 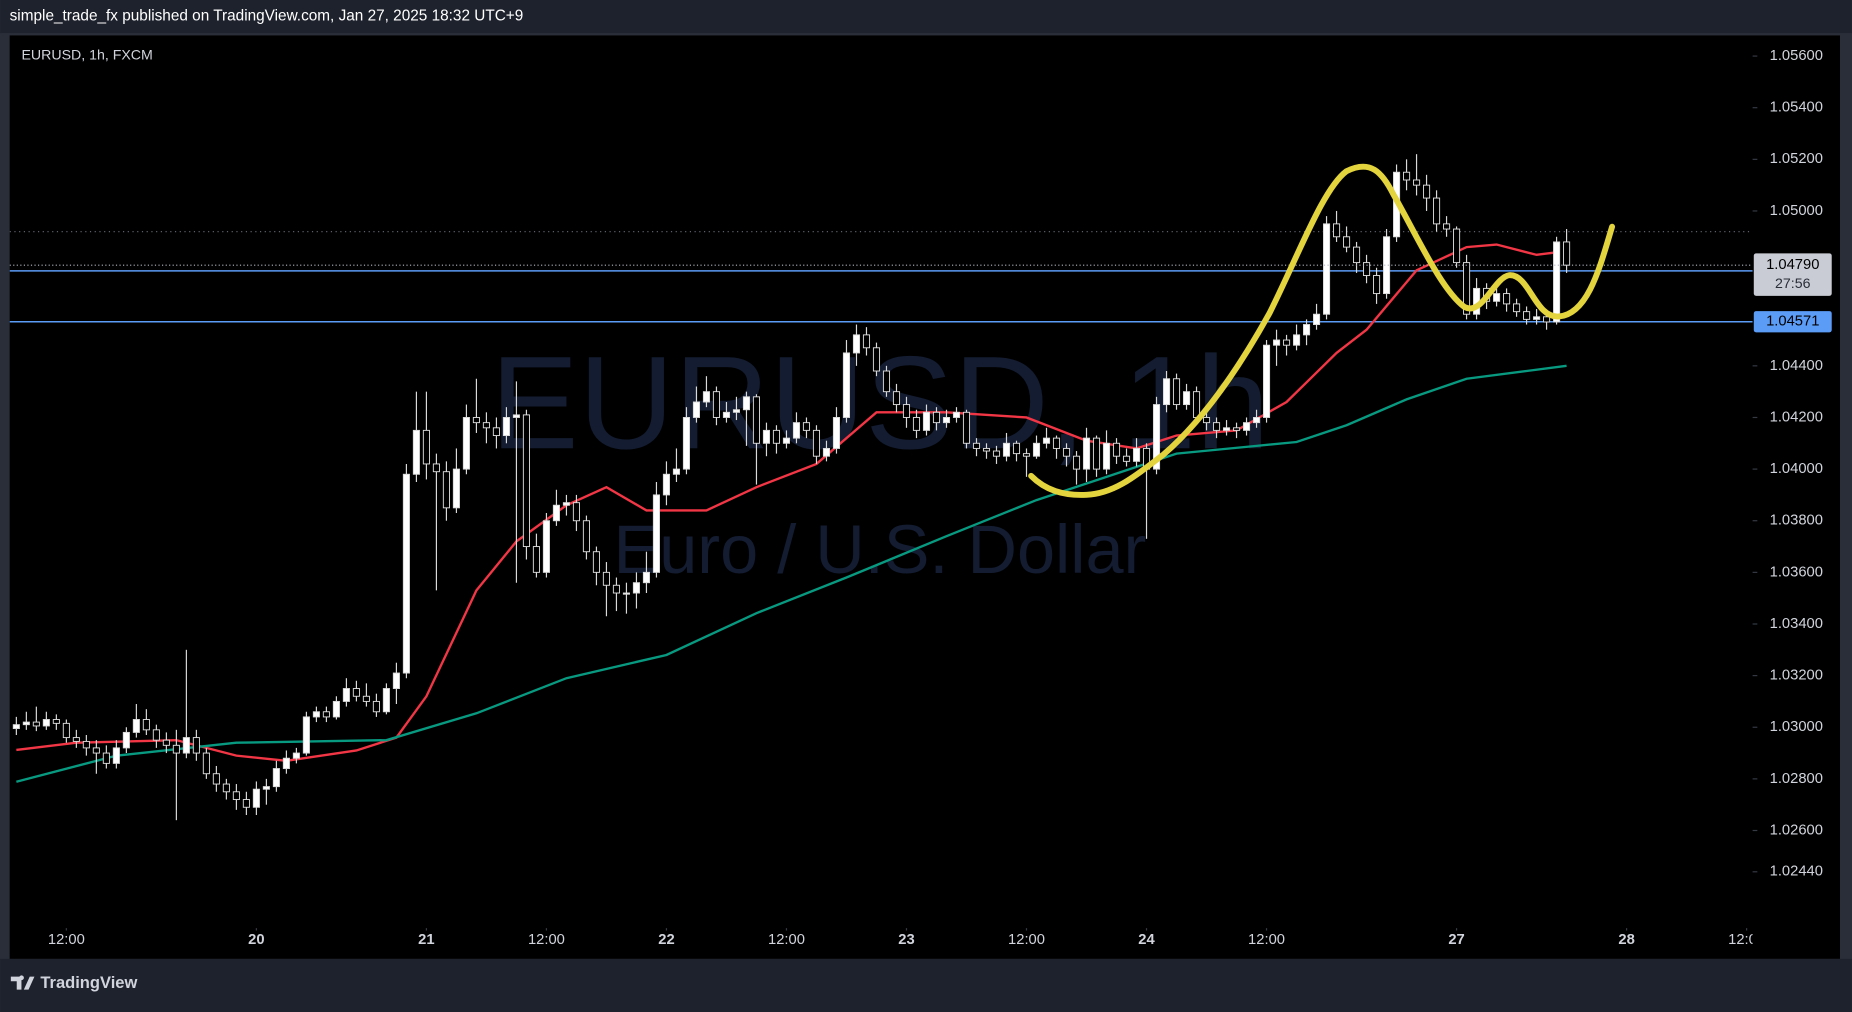 What do you see at coordinates (1796, 572) in the screenshot?
I see `y-tick-label: 1.03600` at bounding box center [1796, 572].